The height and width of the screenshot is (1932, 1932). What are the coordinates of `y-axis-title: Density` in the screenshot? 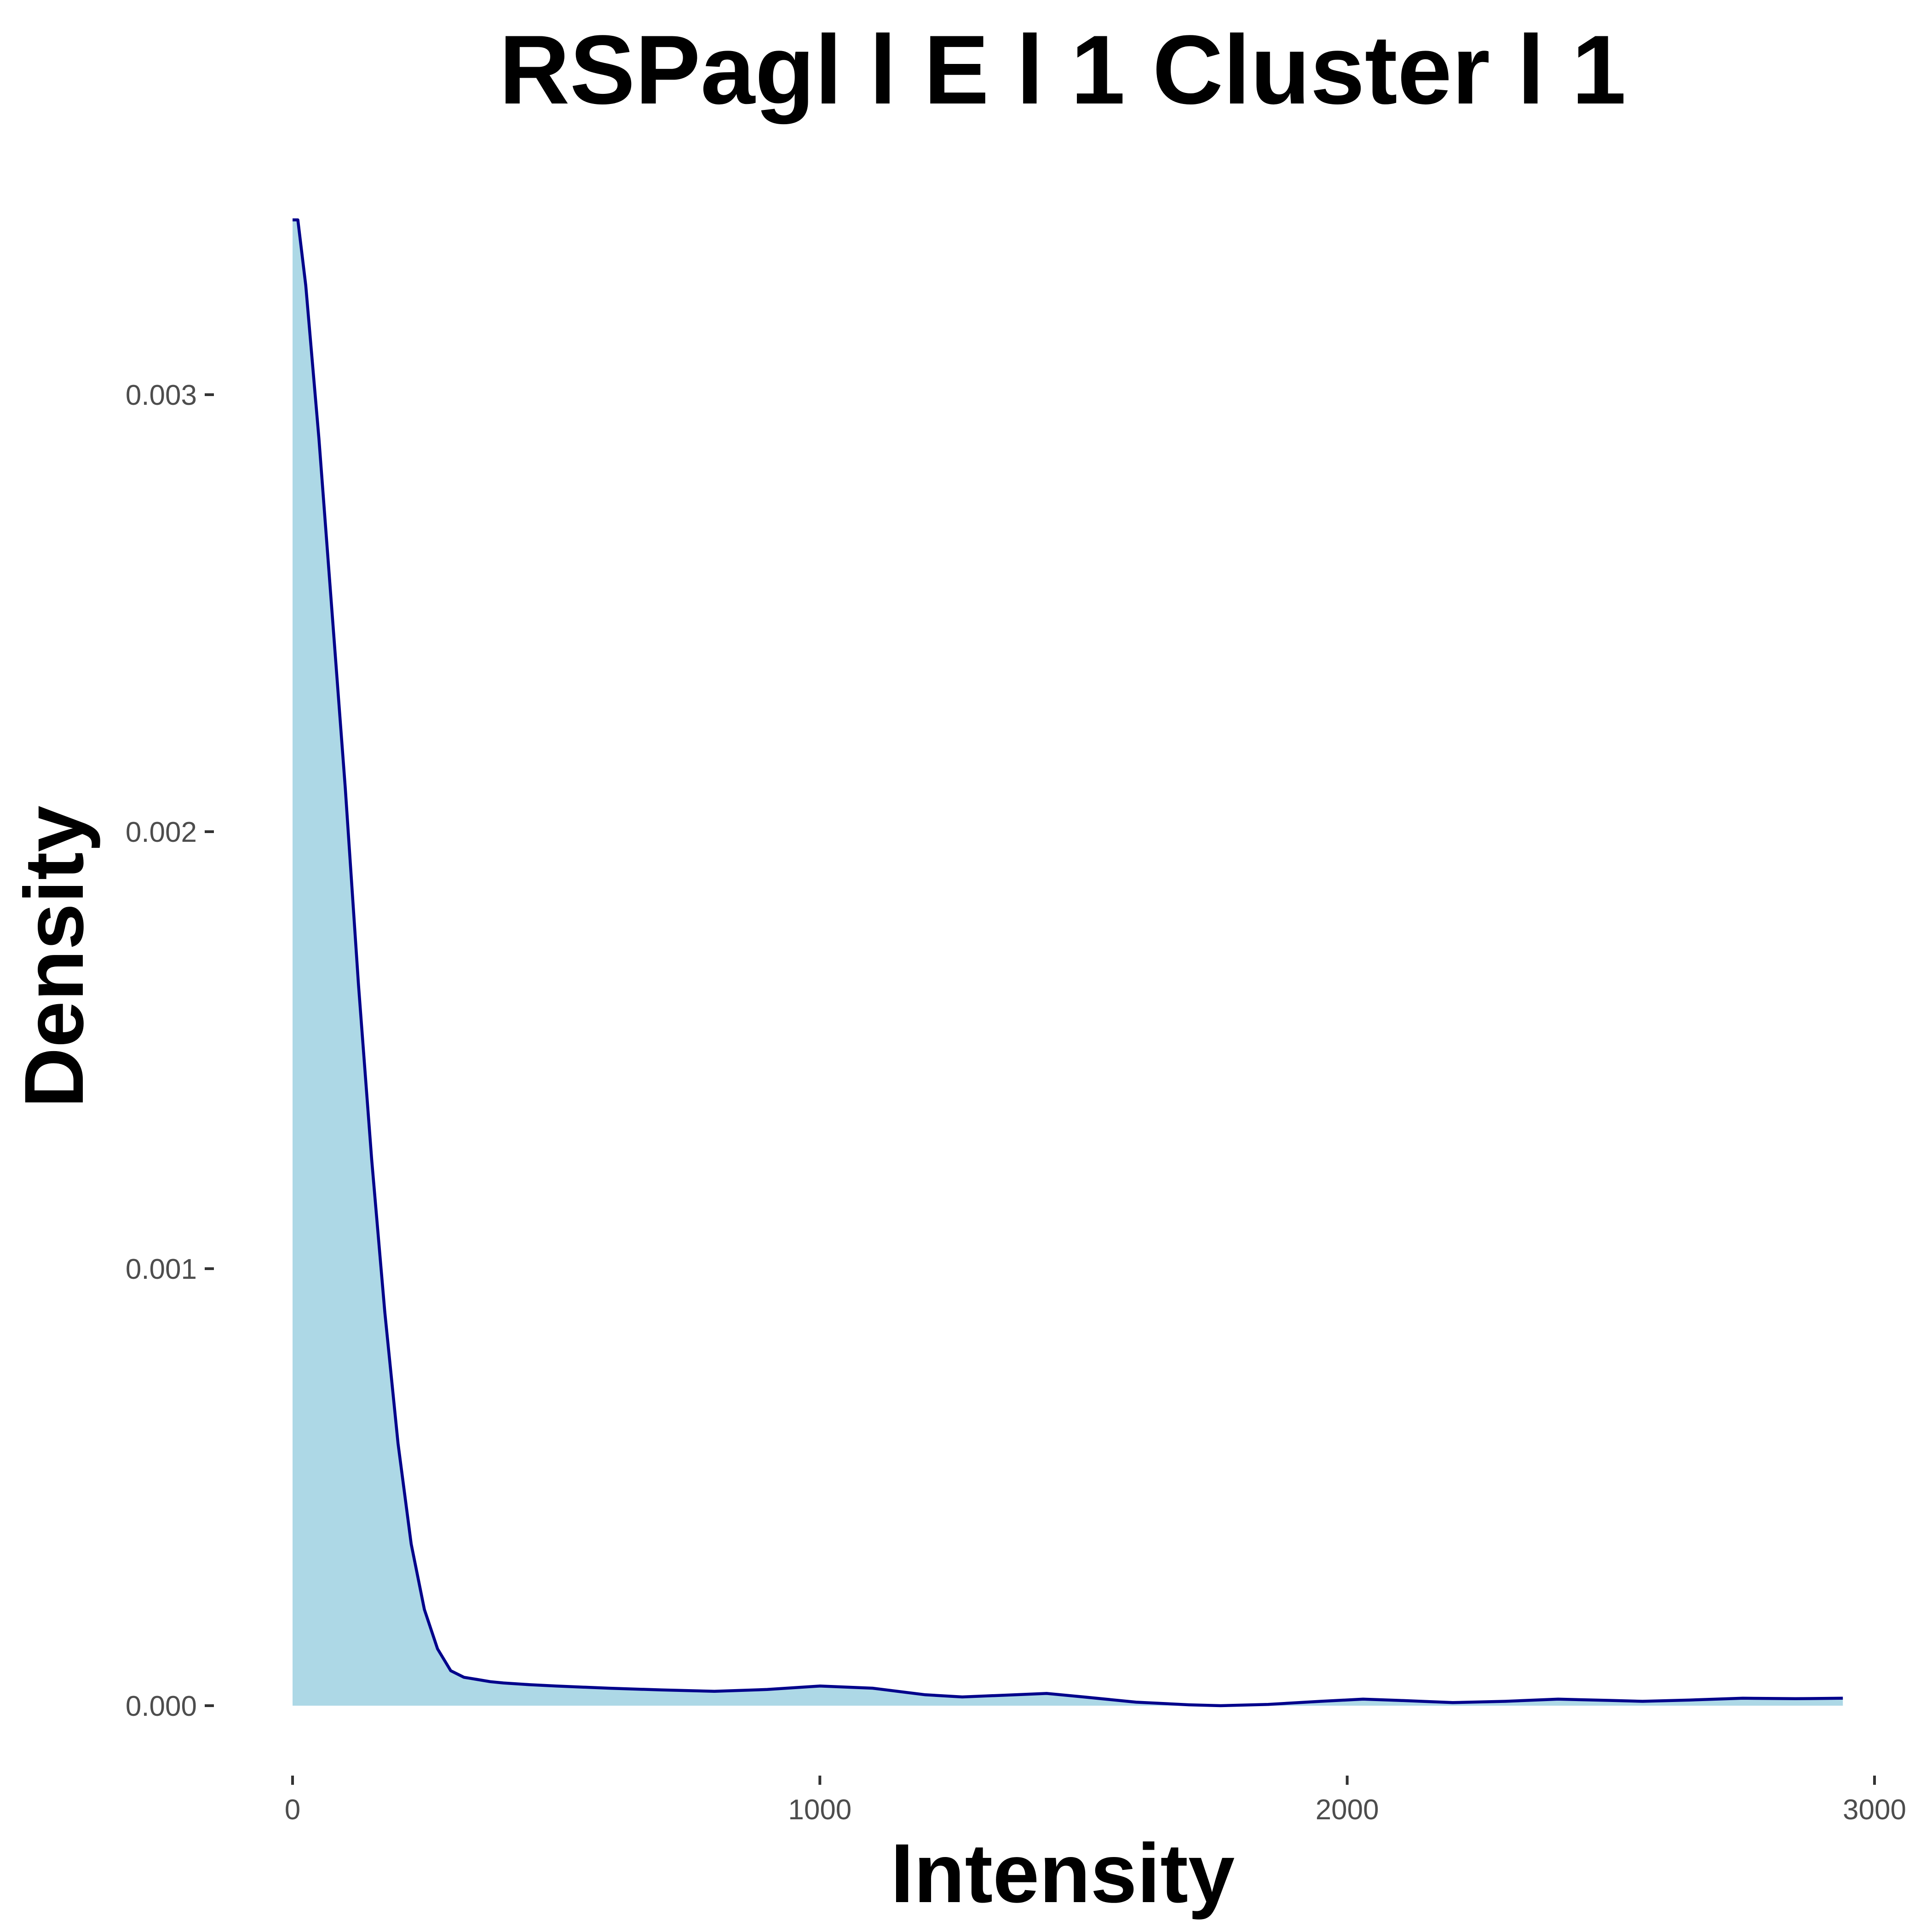 It's located at (54, 956).